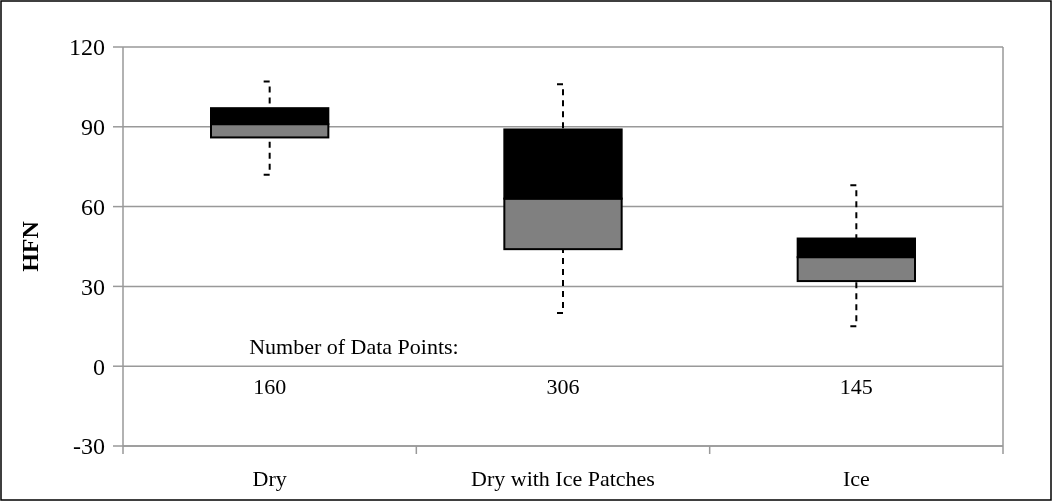 This screenshot has height=501, width=1052. I want to click on annotation: 145, so click(856, 386).